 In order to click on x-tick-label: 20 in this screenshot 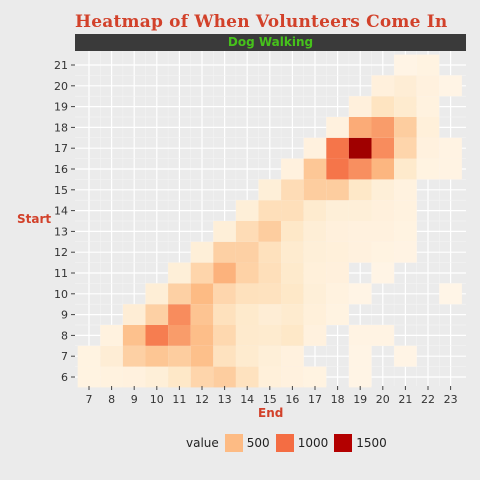, I will do `click(383, 399)`.